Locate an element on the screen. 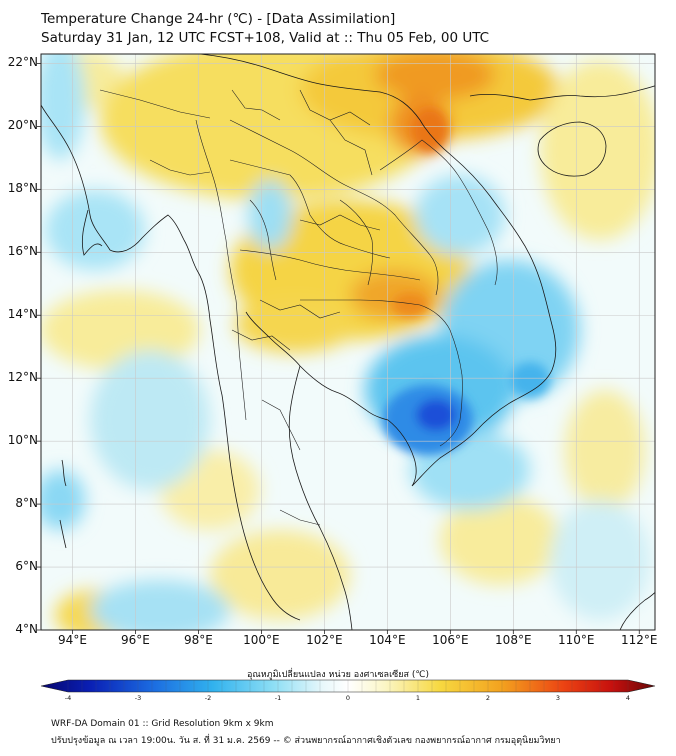 This screenshot has width=676, height=756. lon-label: 112°E is located at coordinates (639, 640).